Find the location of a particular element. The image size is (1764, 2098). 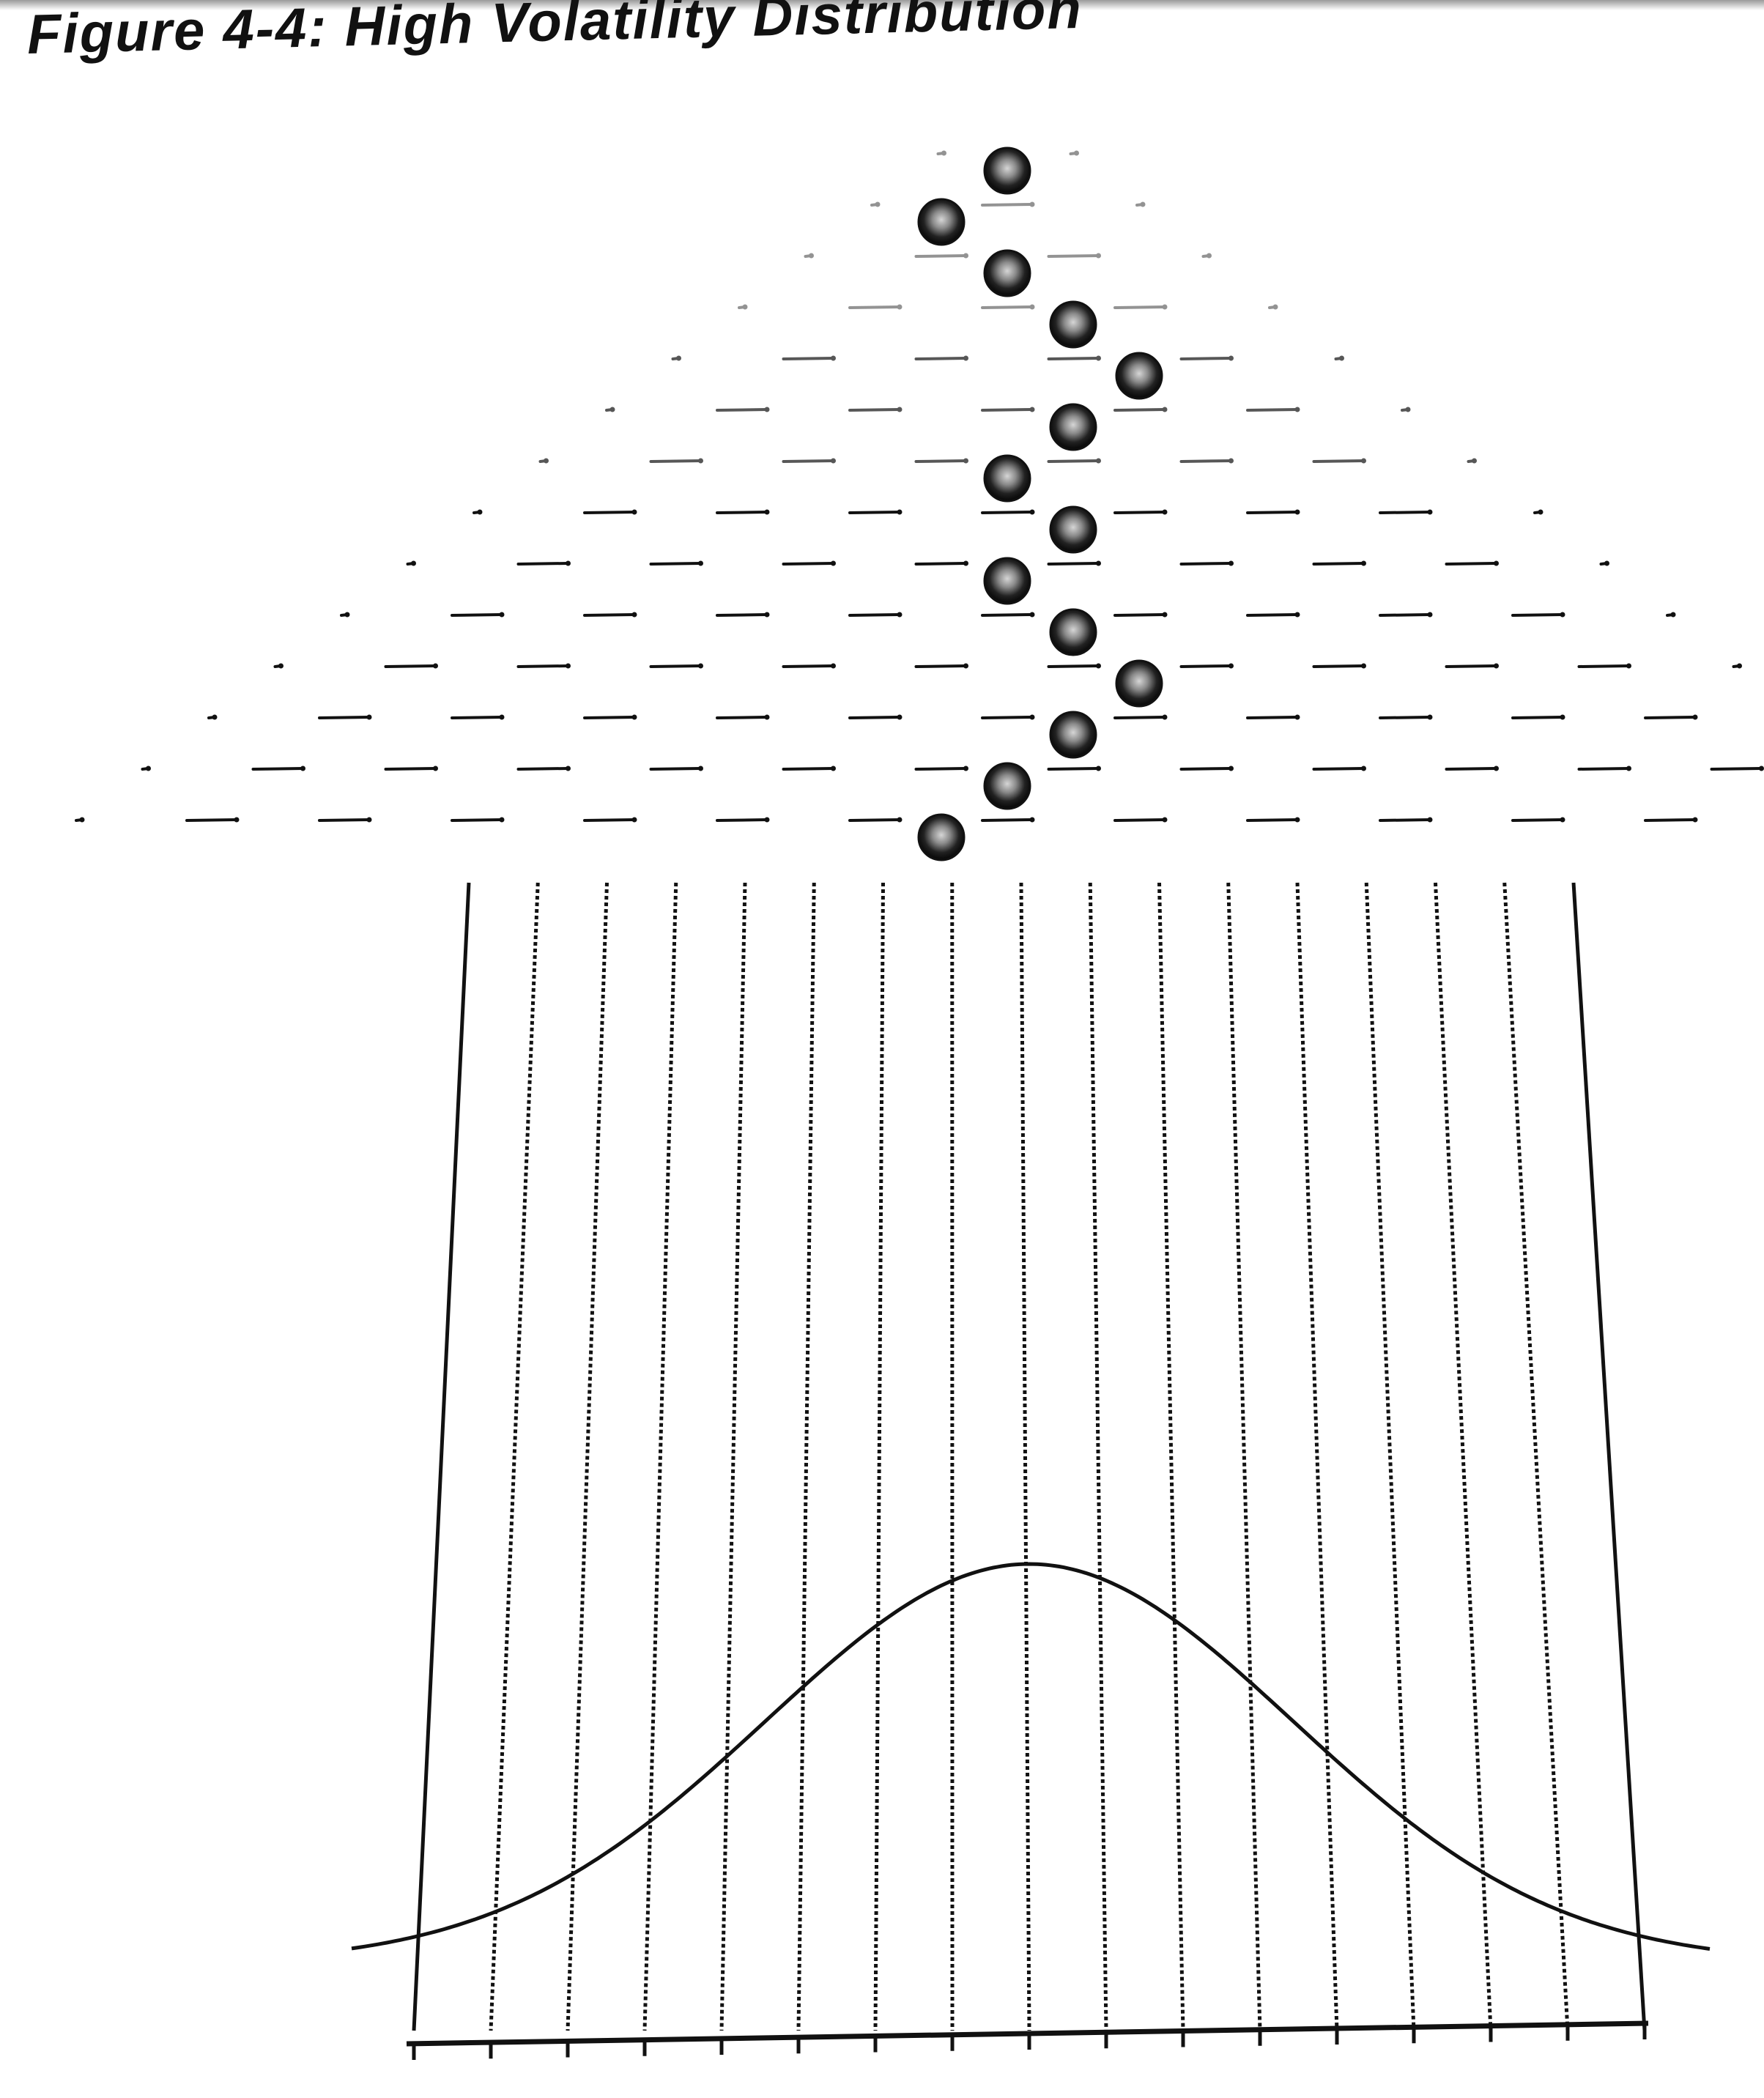

ball-path is located at coordinates (1040, 504).